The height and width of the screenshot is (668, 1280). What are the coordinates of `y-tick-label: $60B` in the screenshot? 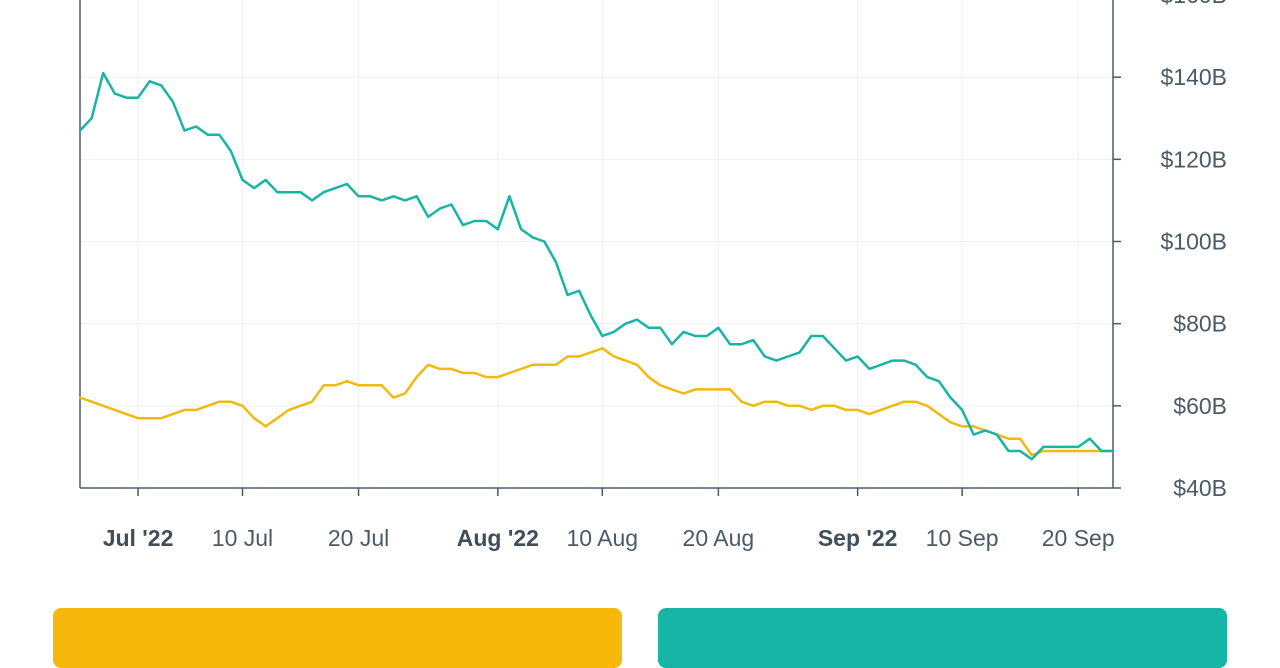 It's located at (1200, 406).